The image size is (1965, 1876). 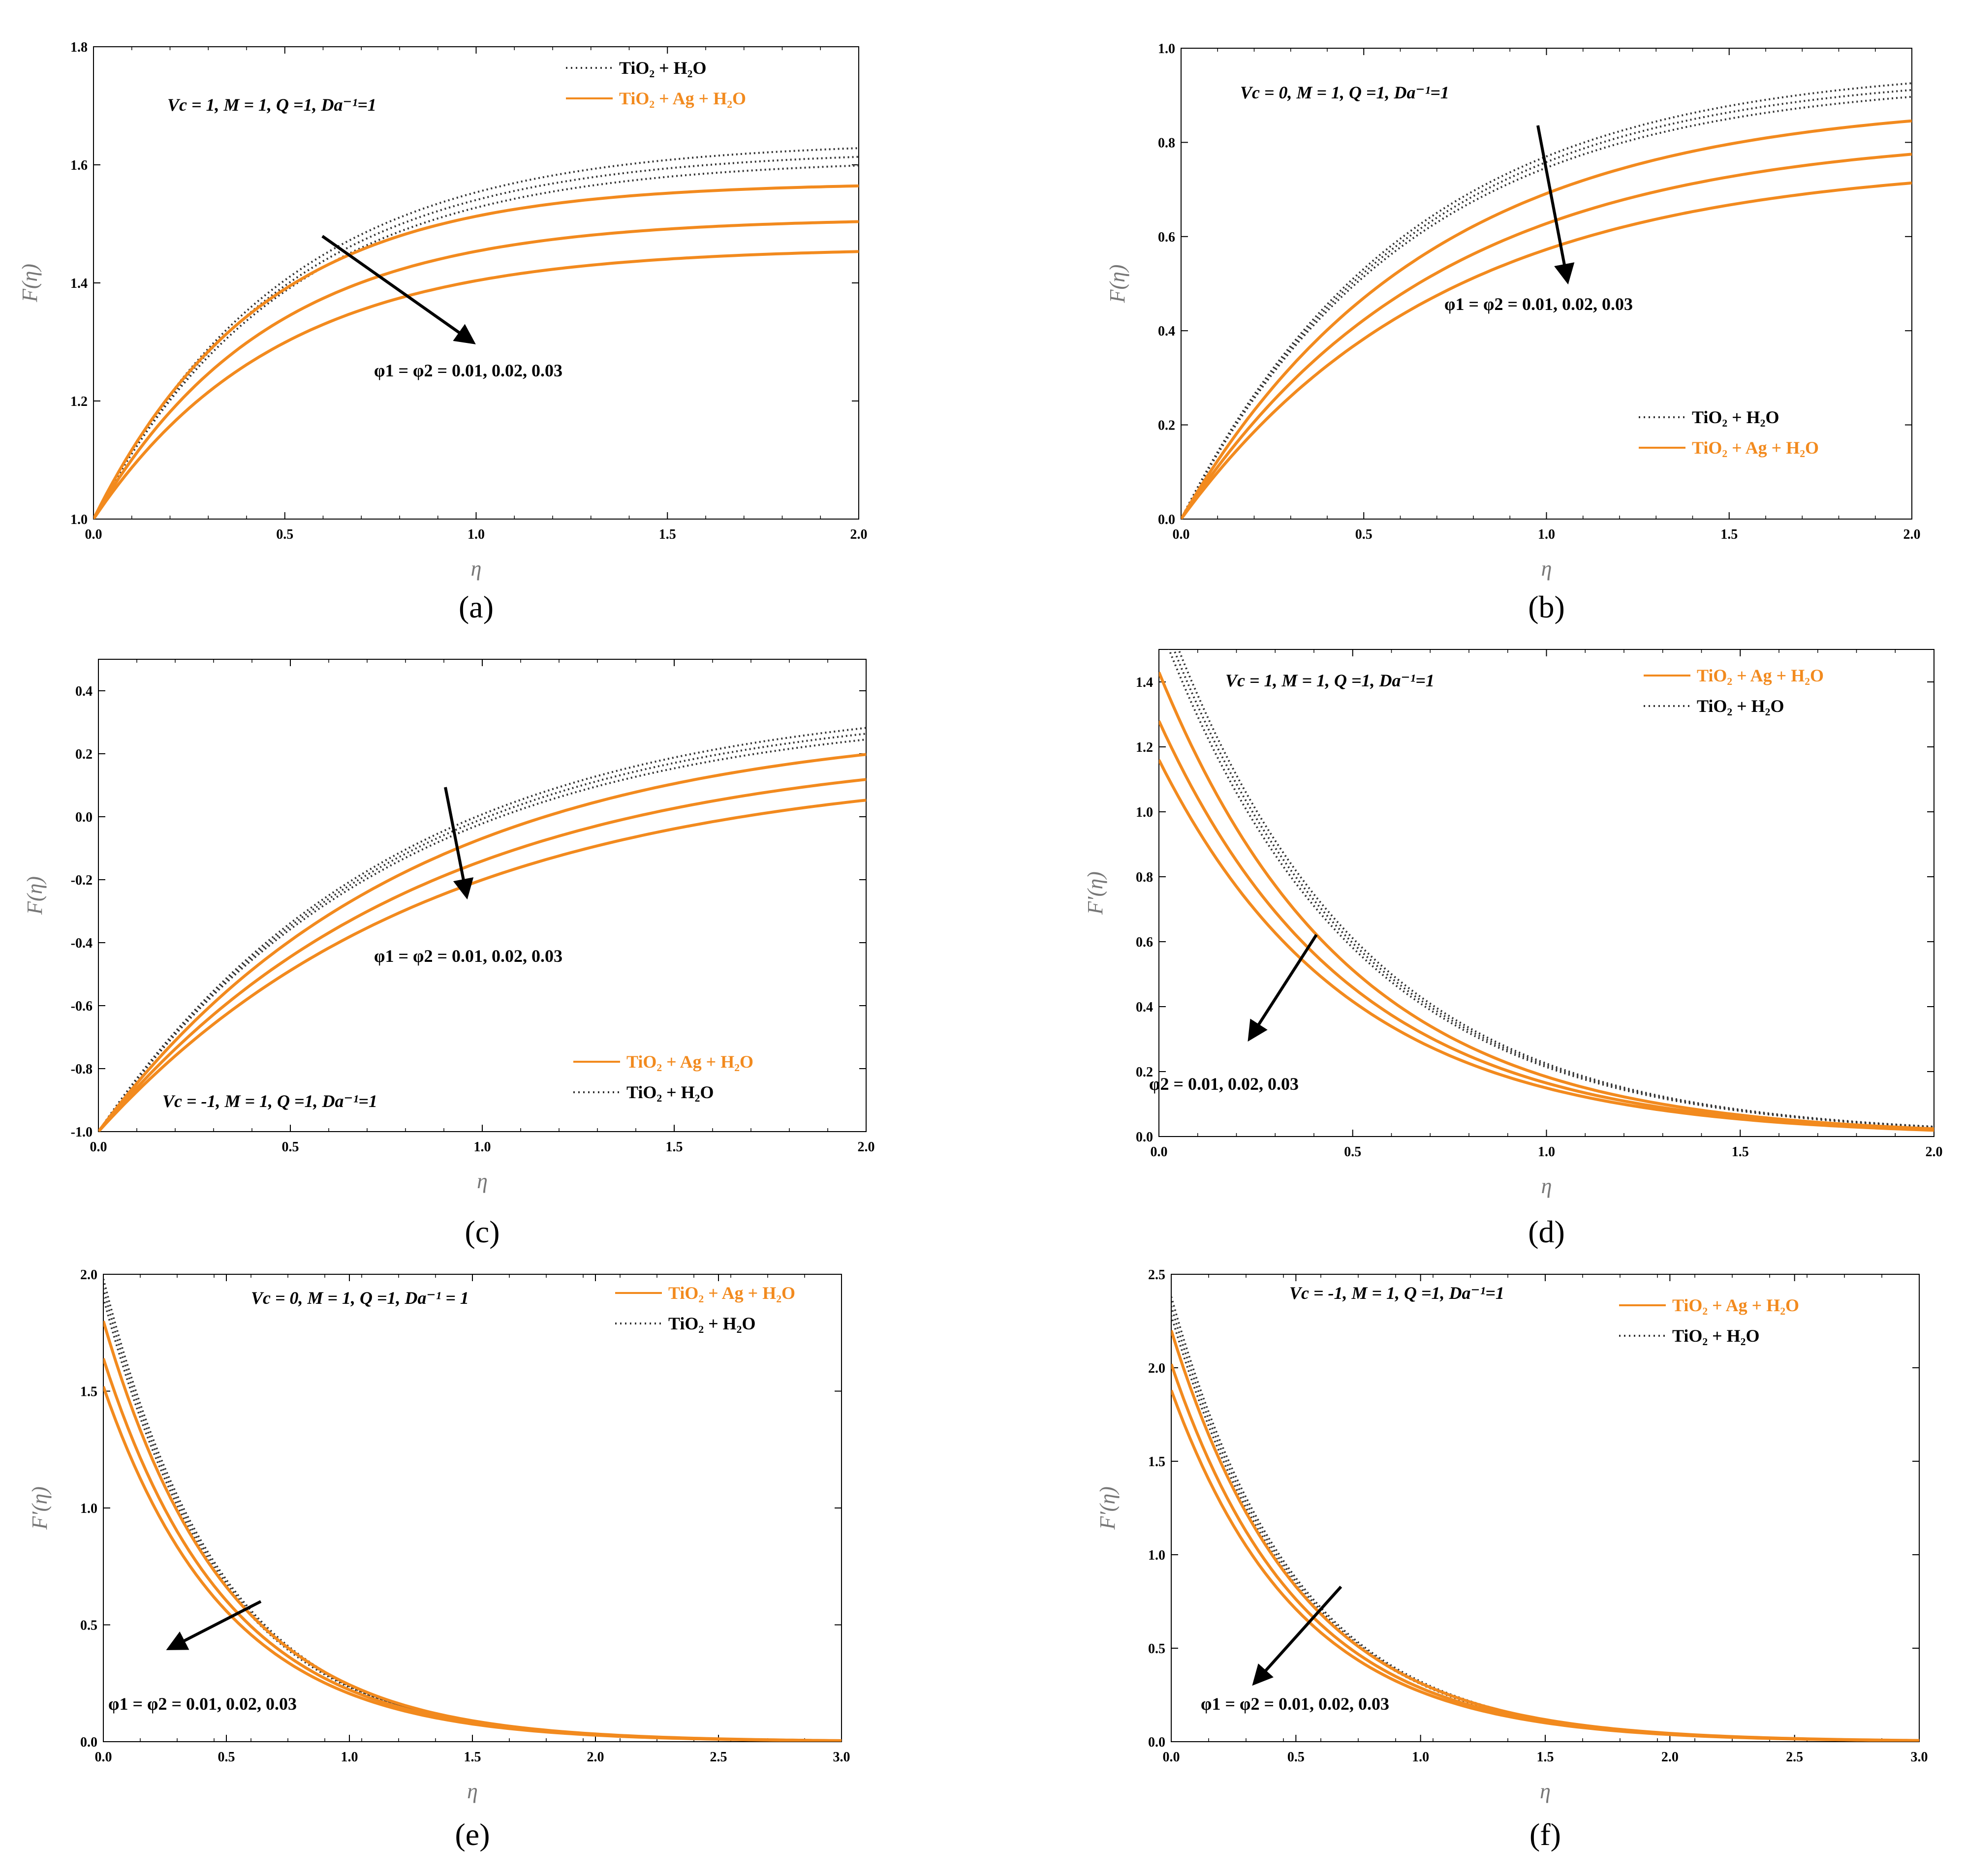 What do you see at coordinates (1167, 143) in the screenshot?
I see `y-tick-label: 0.8` at bounding box center [1167, 143].